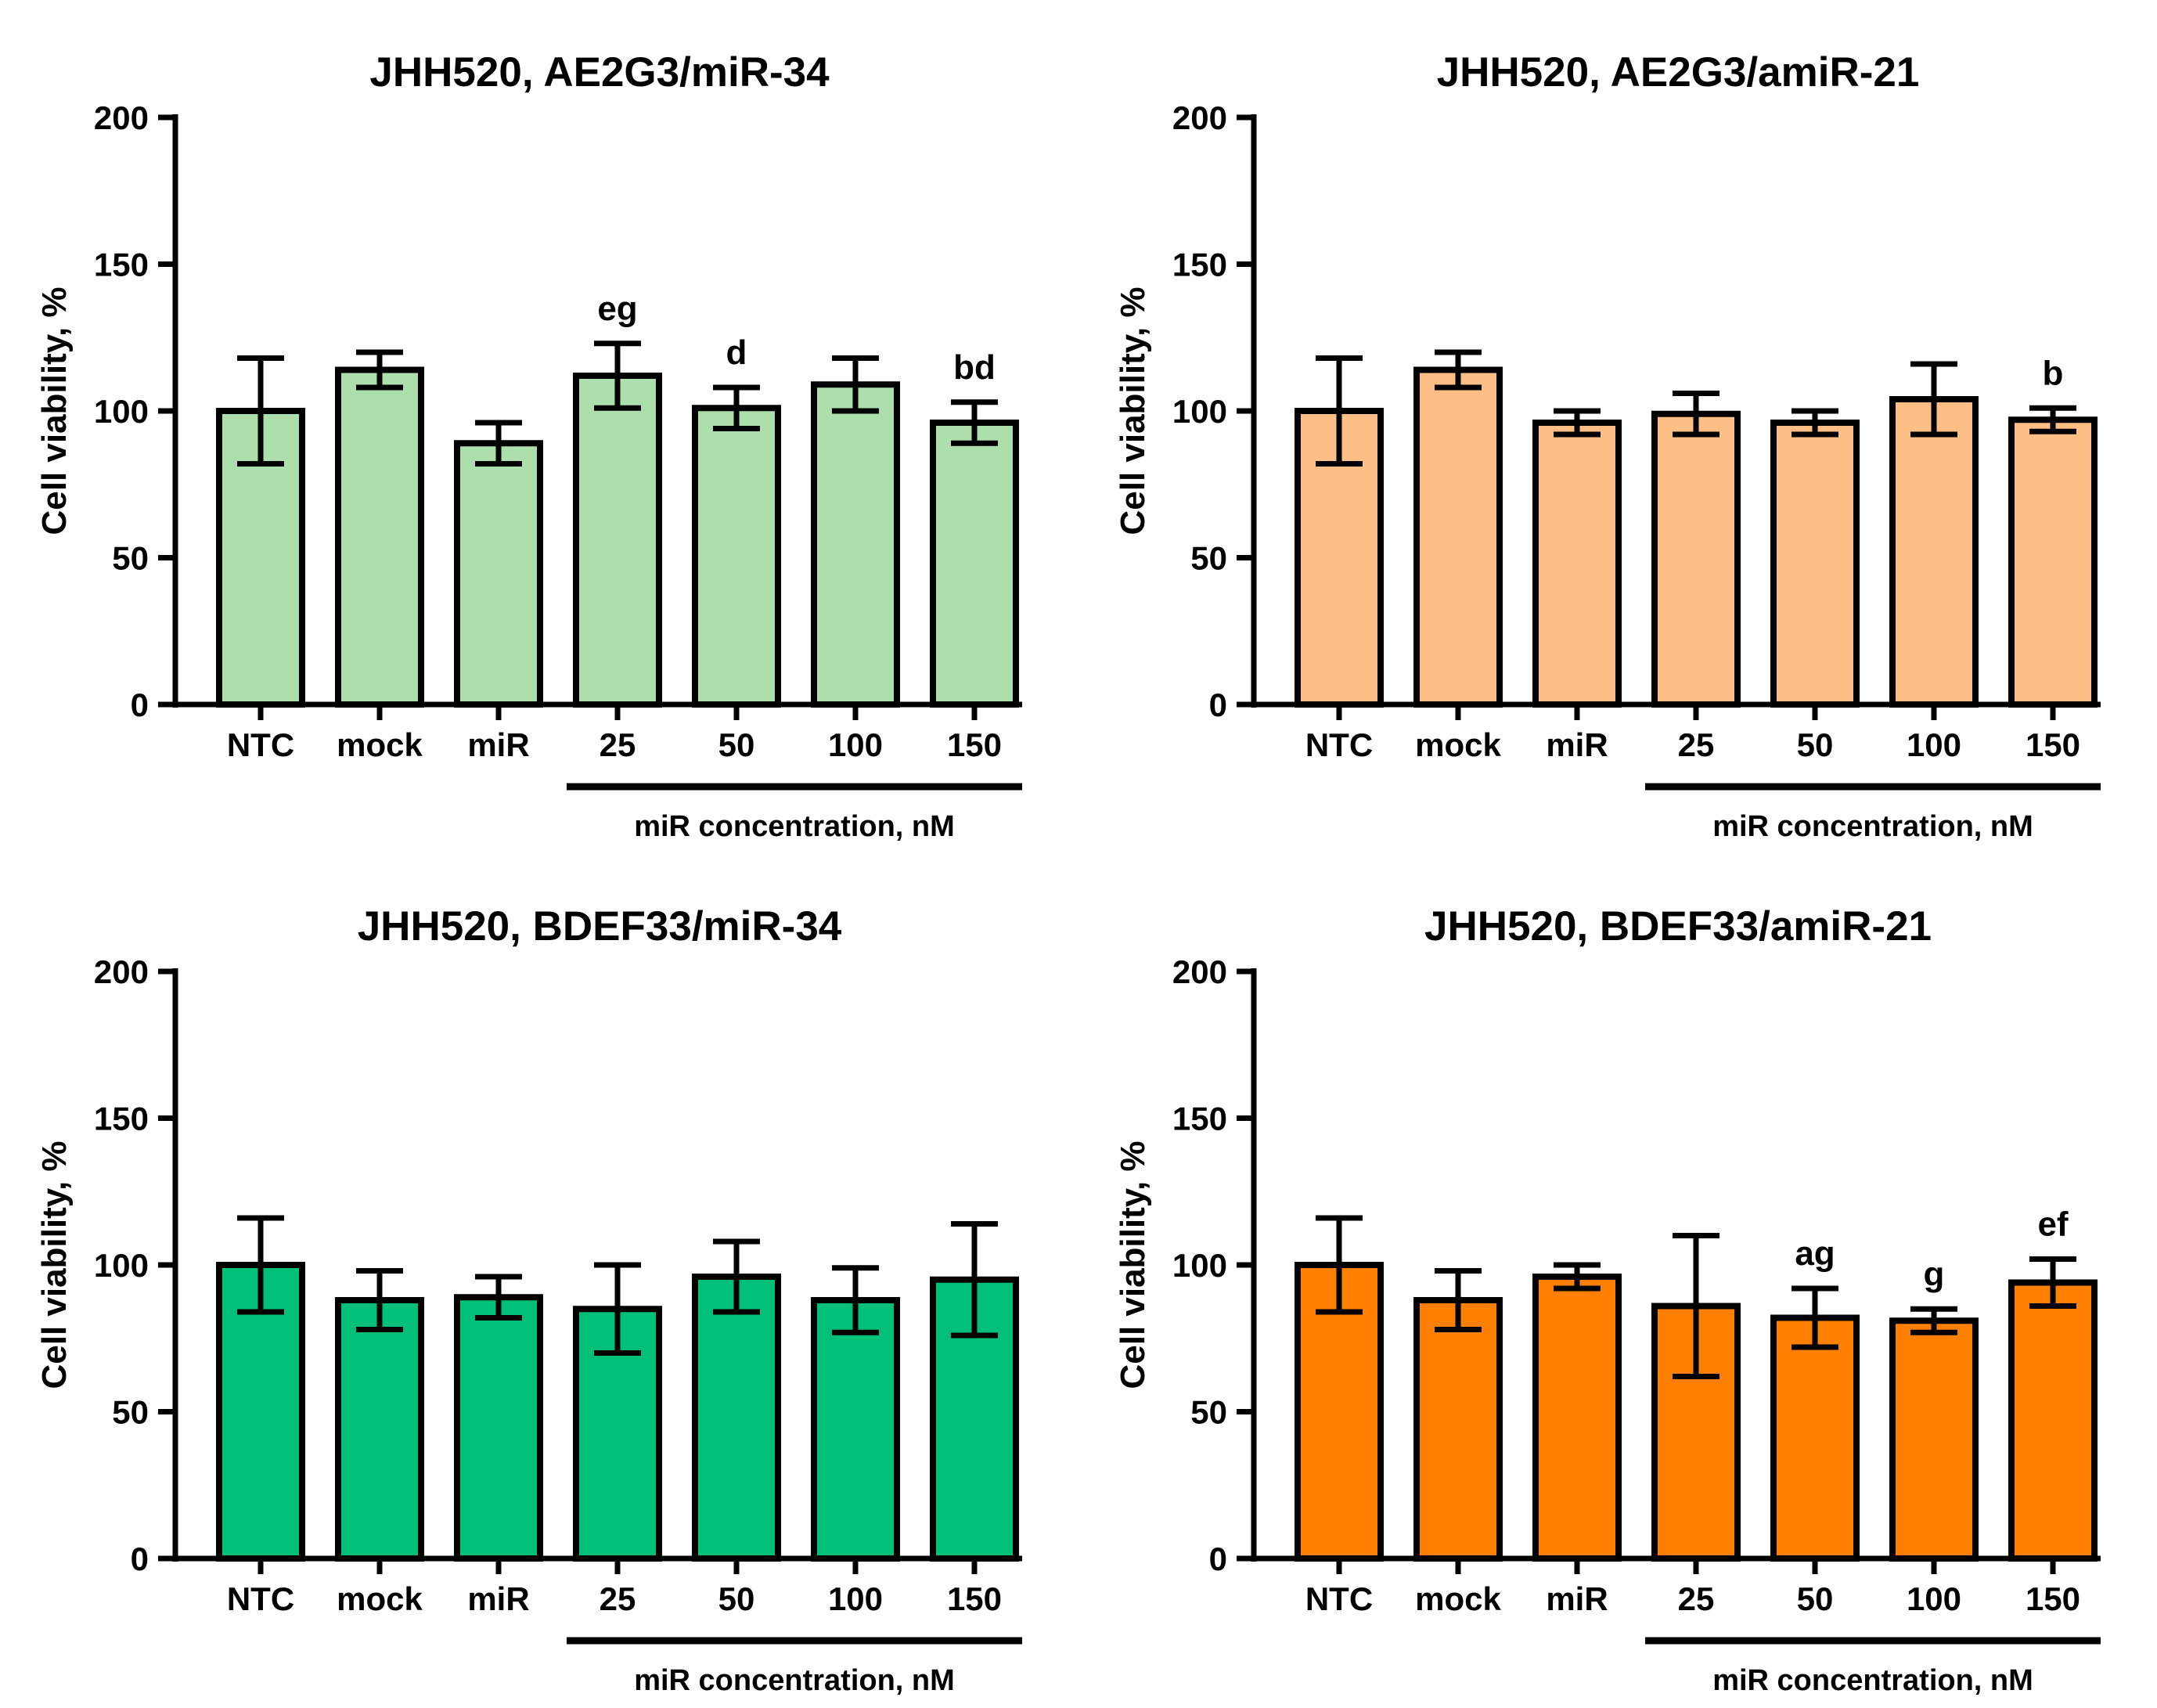 The image size is (2157, 1708). Describe the element at coordinates (2052, 1224) in the screenshot. I see `significance-label: ef` at that location.